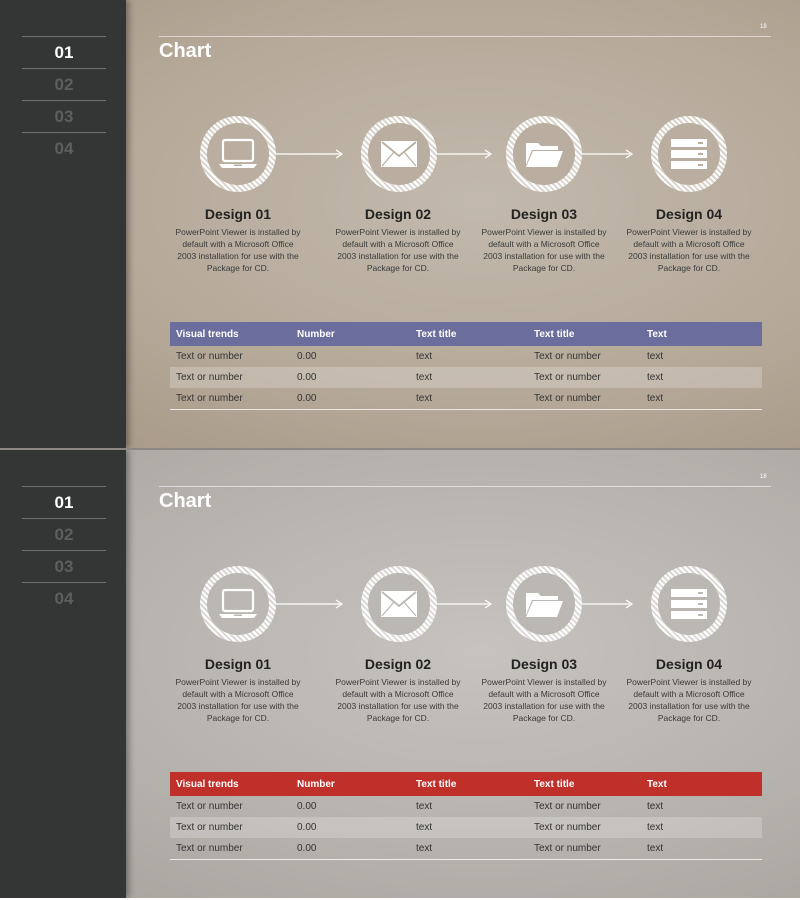 This screenshot has width=800, height=900. I want to click on server-icon, so click(689, 154).